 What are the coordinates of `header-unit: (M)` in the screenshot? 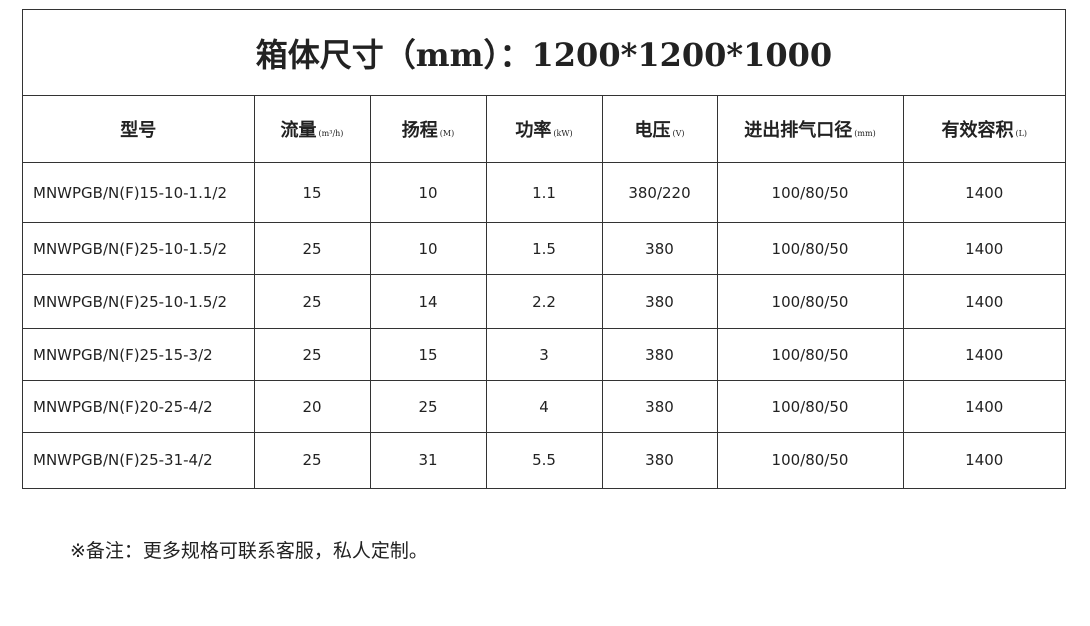 It's located at (447, 133).